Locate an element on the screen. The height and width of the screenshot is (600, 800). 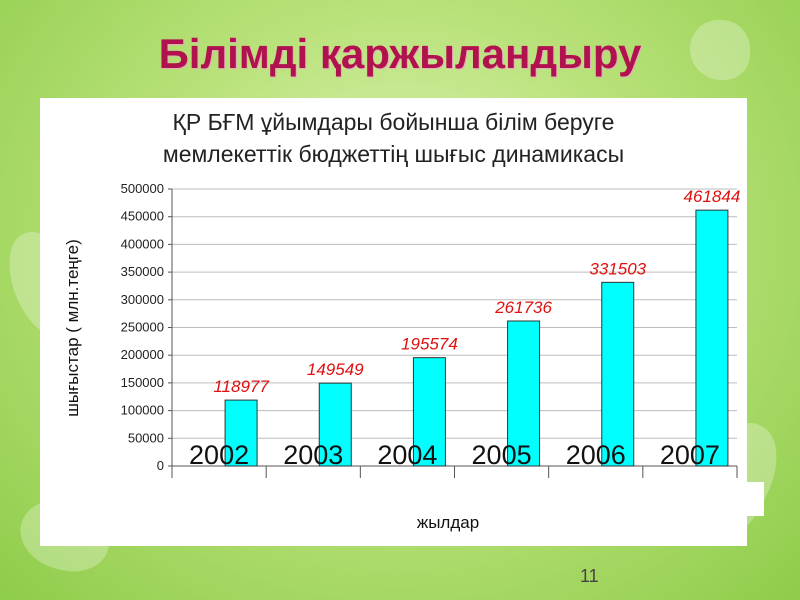
y-tick-label: 100000 is located at coordinates (142, 410).